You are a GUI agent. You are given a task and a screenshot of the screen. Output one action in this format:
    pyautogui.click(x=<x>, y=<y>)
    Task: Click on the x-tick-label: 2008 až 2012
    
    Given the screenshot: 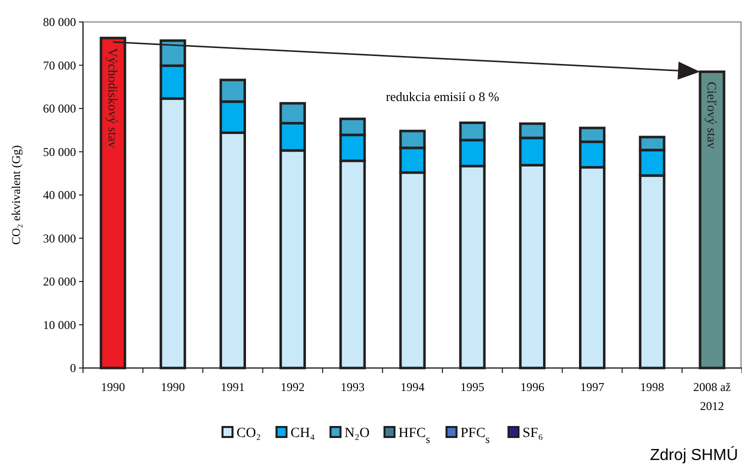 What is the action you would take?
    pyautogui.click(x=712, y=396)
    